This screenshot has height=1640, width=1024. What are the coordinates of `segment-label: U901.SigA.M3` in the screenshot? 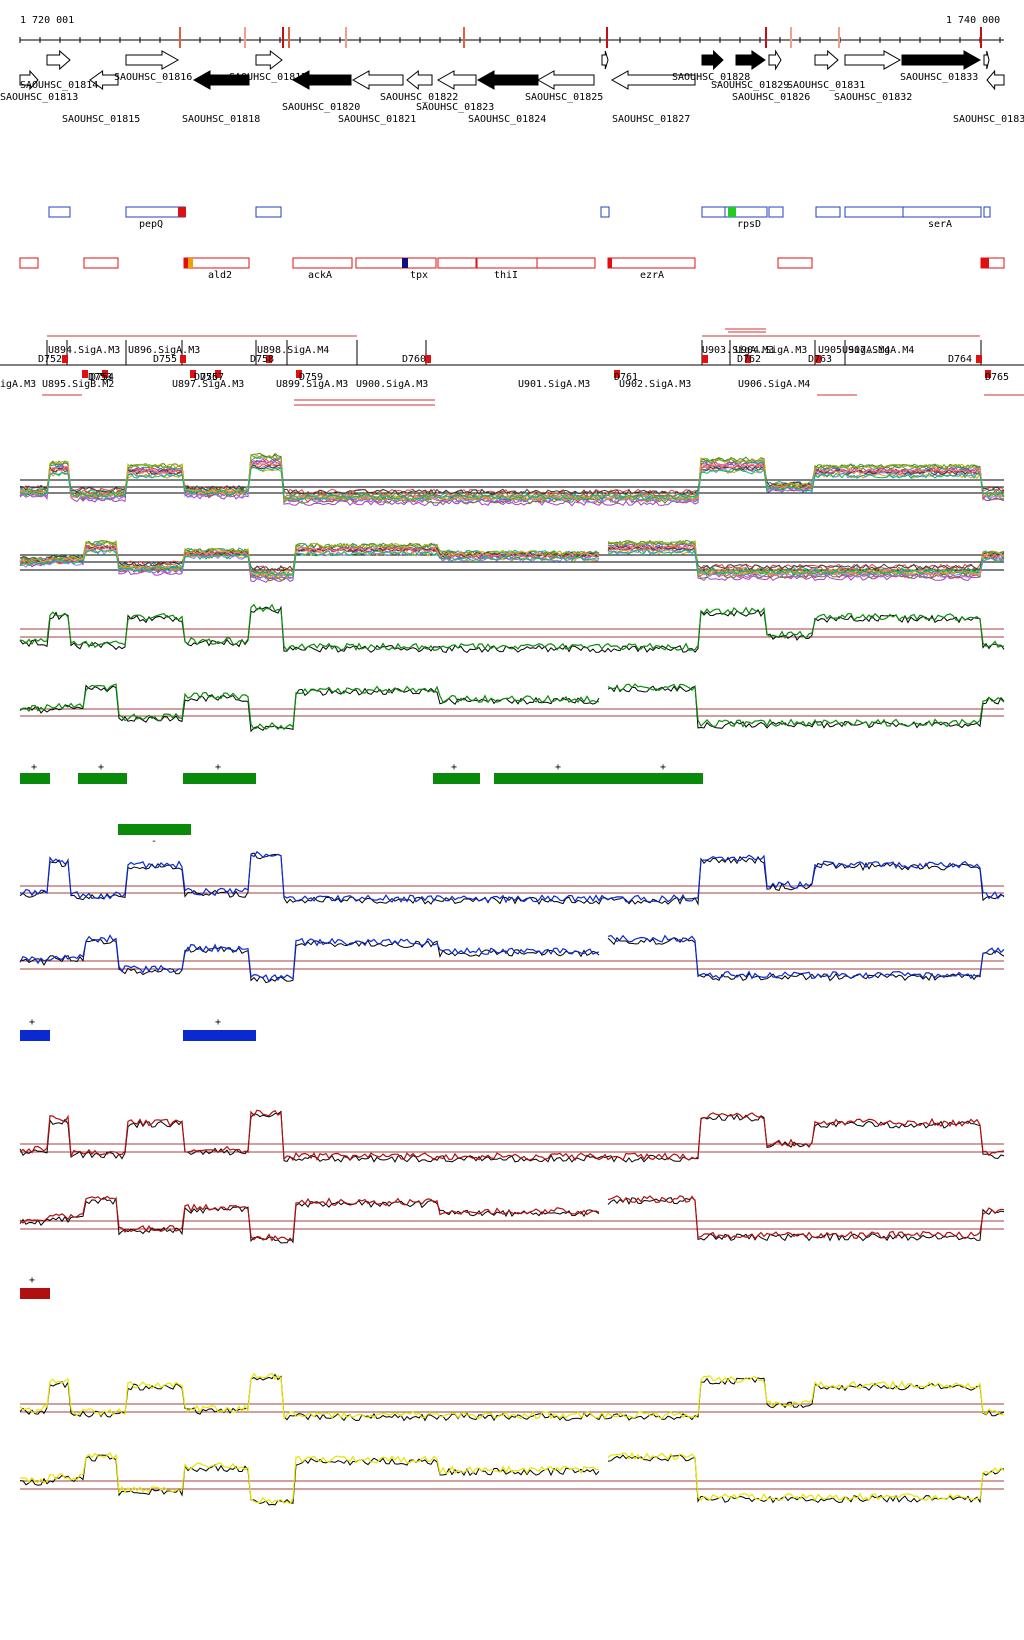 It's located at (554, 384).